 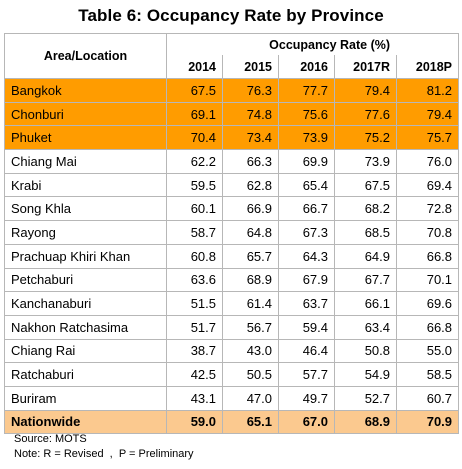 I want to click on occupancy-value-cell: 52.7, so click(x=365, y=398).